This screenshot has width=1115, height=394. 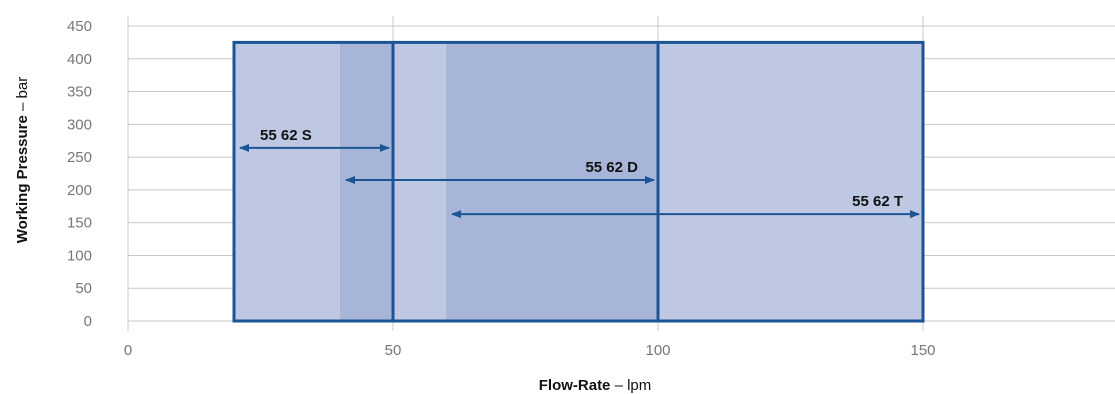 I want to click on x-axis-title-unit: – lpm, so click(x=630, y=385).